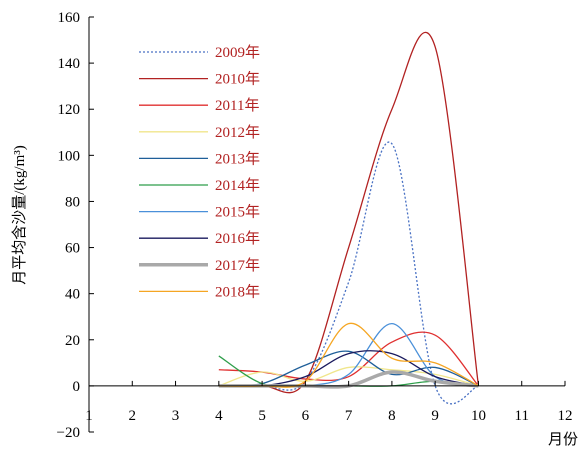  What do you see at coordinates (69, 18) in the screenshot?
I see `y-tick-label: 160` at bounding box center [69, 18].